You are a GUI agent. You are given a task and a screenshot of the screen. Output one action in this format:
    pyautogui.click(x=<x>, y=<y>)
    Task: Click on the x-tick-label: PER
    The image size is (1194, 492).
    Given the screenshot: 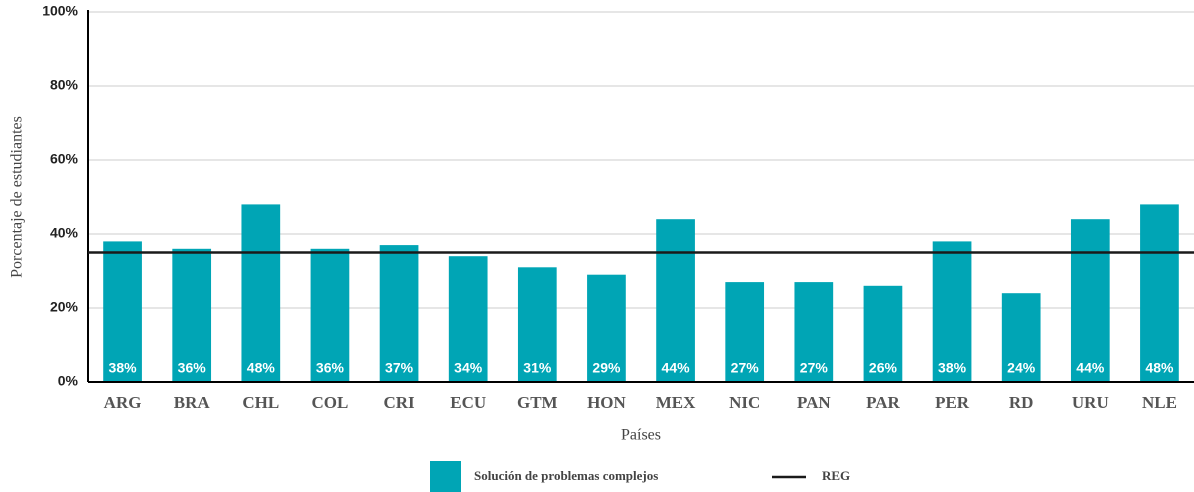 What is the action you would take?
    pyautogui.click(x=952, y=402)
    